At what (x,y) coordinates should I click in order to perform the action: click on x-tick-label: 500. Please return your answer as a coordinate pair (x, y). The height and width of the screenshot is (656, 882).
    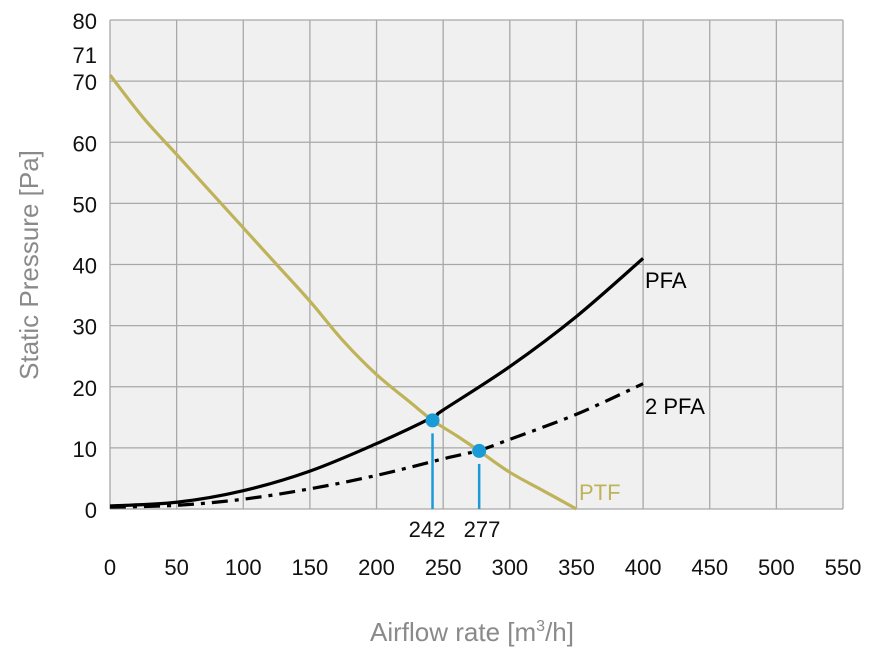
    Looking at the image, I should click on (776, 567).